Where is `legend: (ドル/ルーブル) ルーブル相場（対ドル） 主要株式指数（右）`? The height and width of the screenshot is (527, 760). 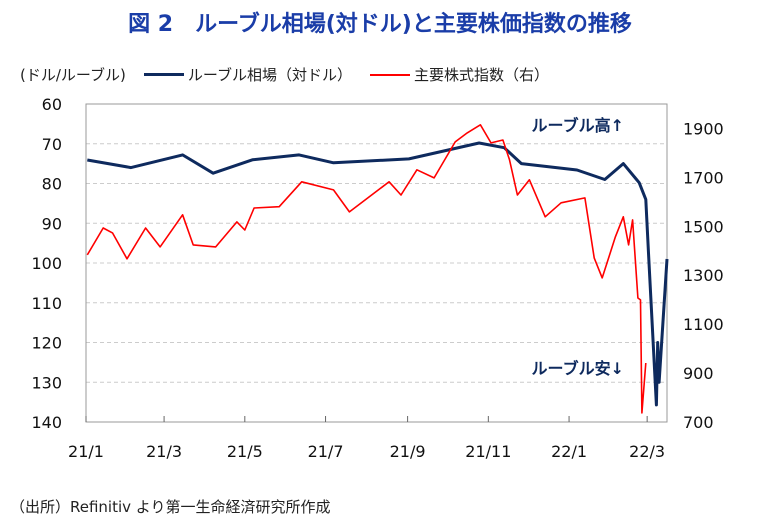 legend: (ドル/ルーブル) ルーブル相場（対ドル） 主要株式指数（右） is located at coordinates (284, 74).